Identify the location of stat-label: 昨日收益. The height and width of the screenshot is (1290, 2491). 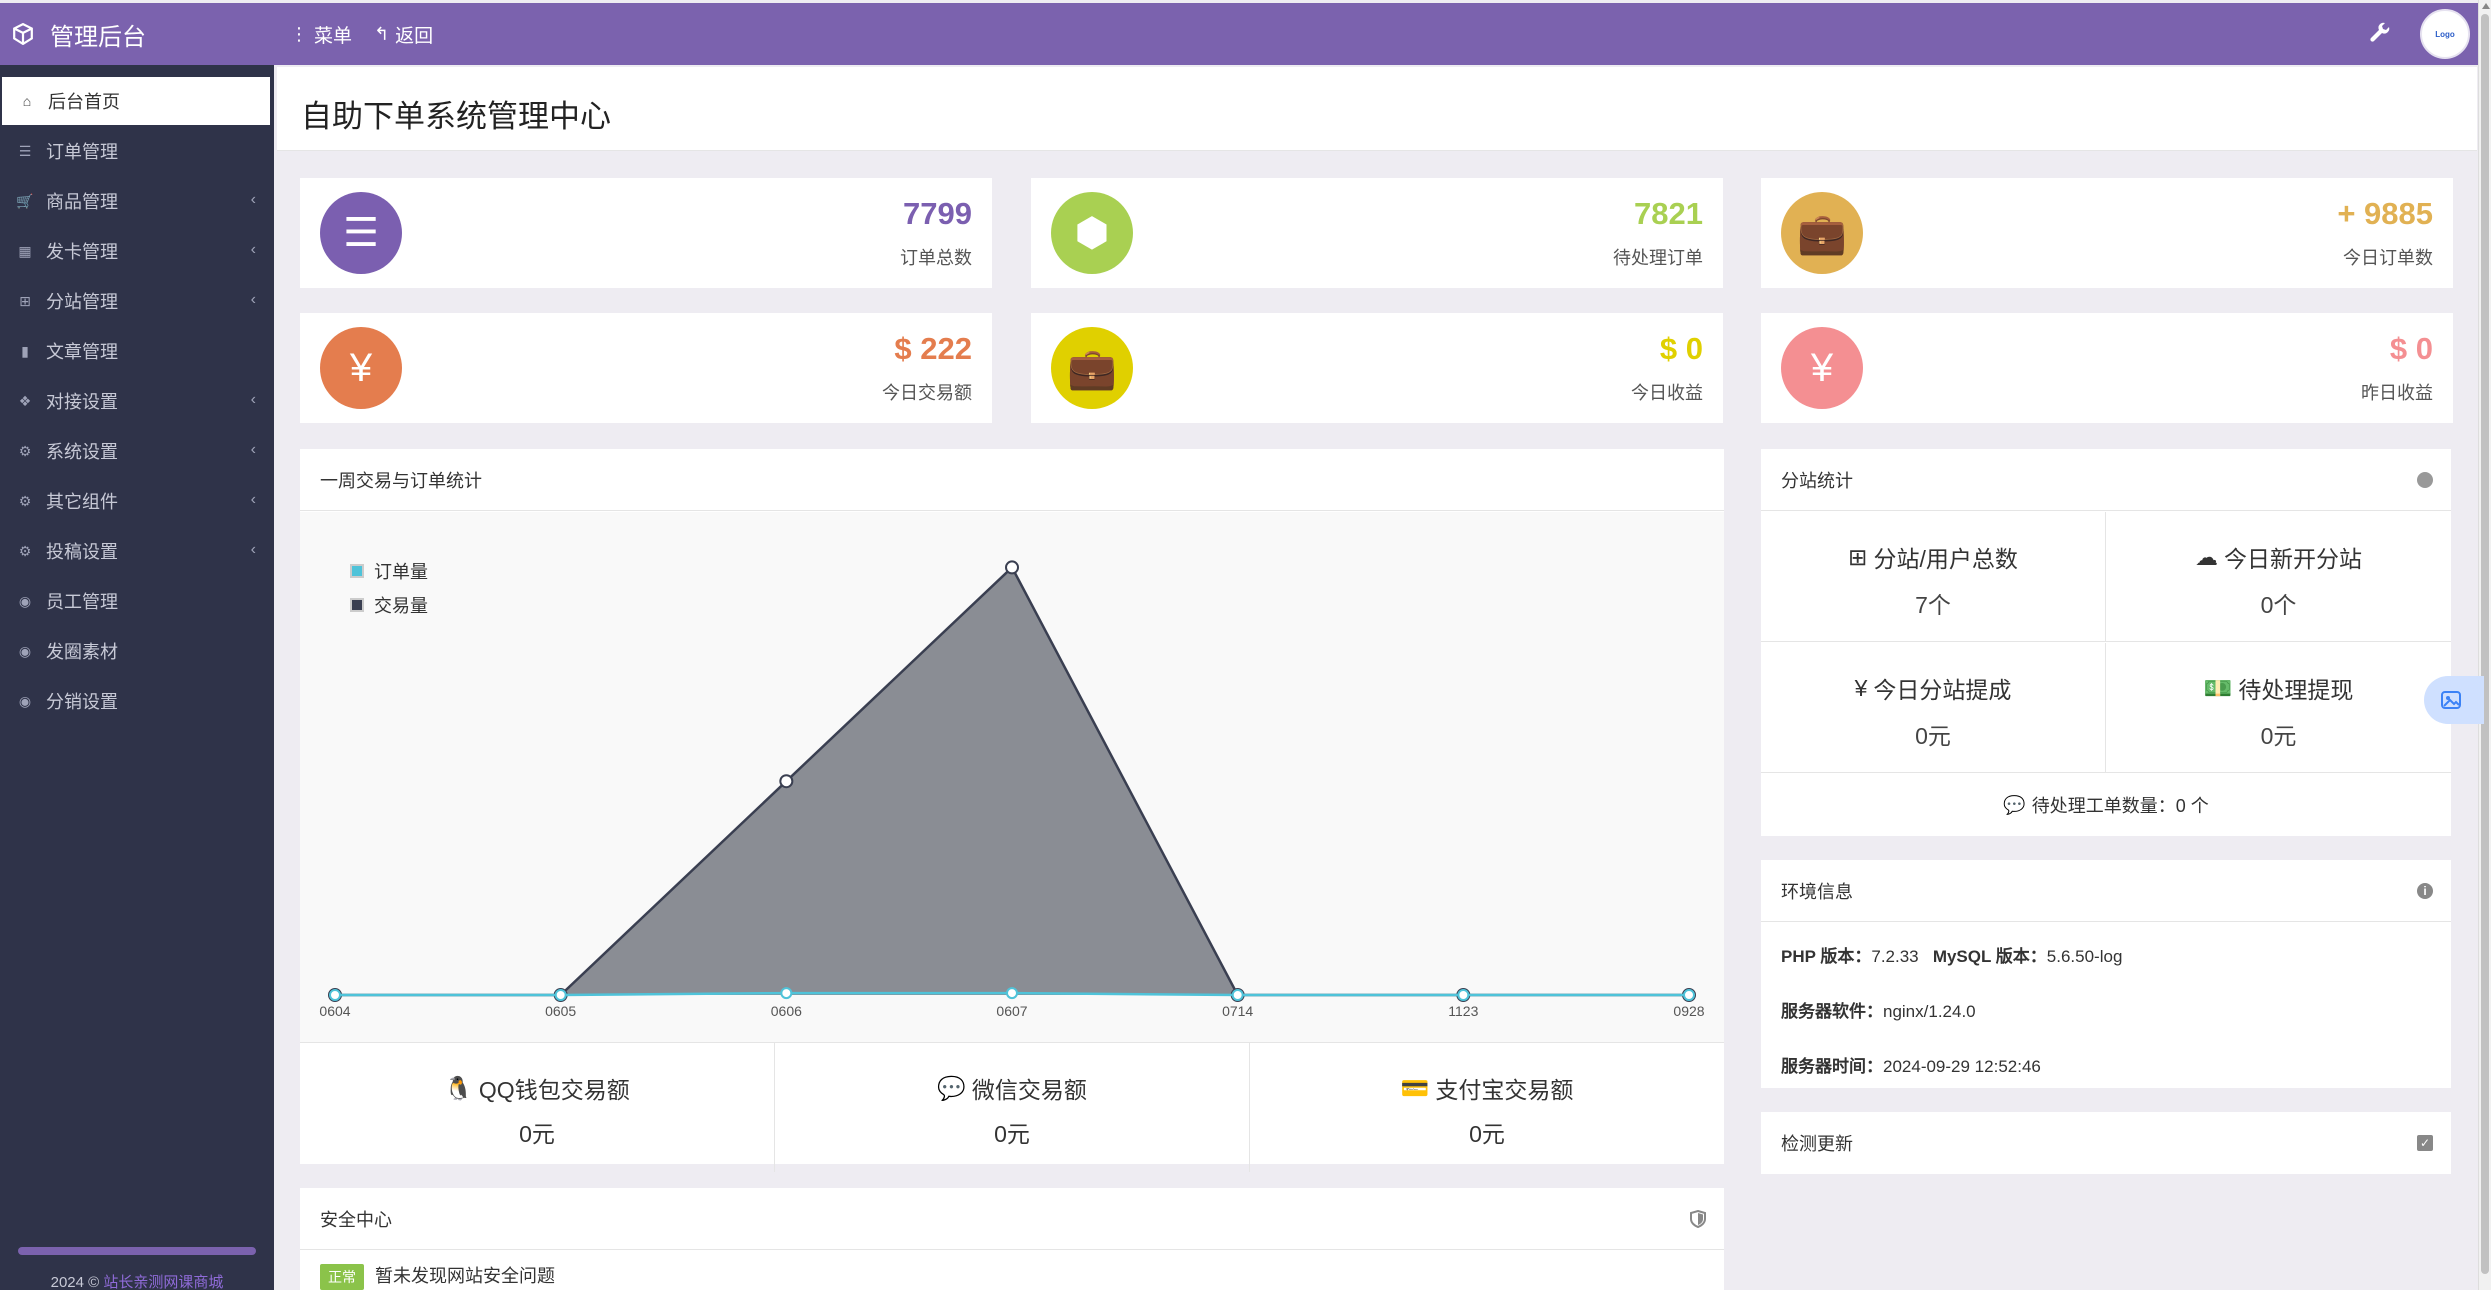
(2397, 393).